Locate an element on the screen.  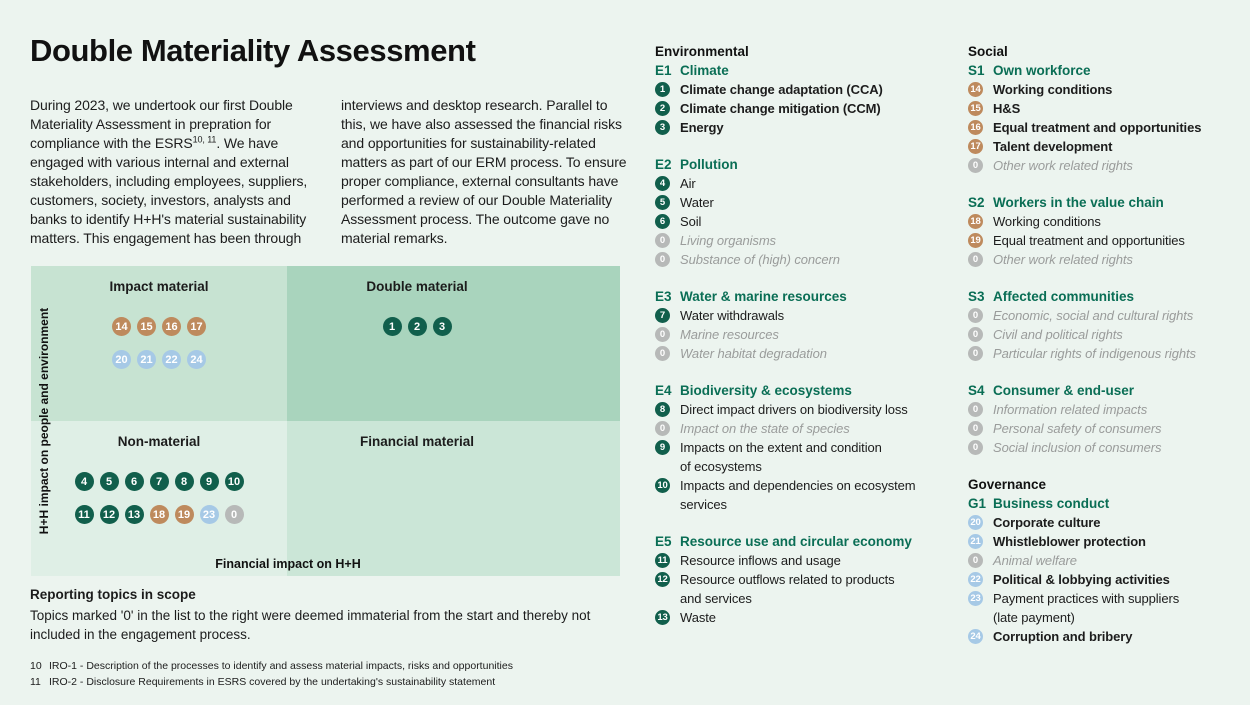
topic-item-label: Corruption and bribery is located at coordinates (1063, 636).